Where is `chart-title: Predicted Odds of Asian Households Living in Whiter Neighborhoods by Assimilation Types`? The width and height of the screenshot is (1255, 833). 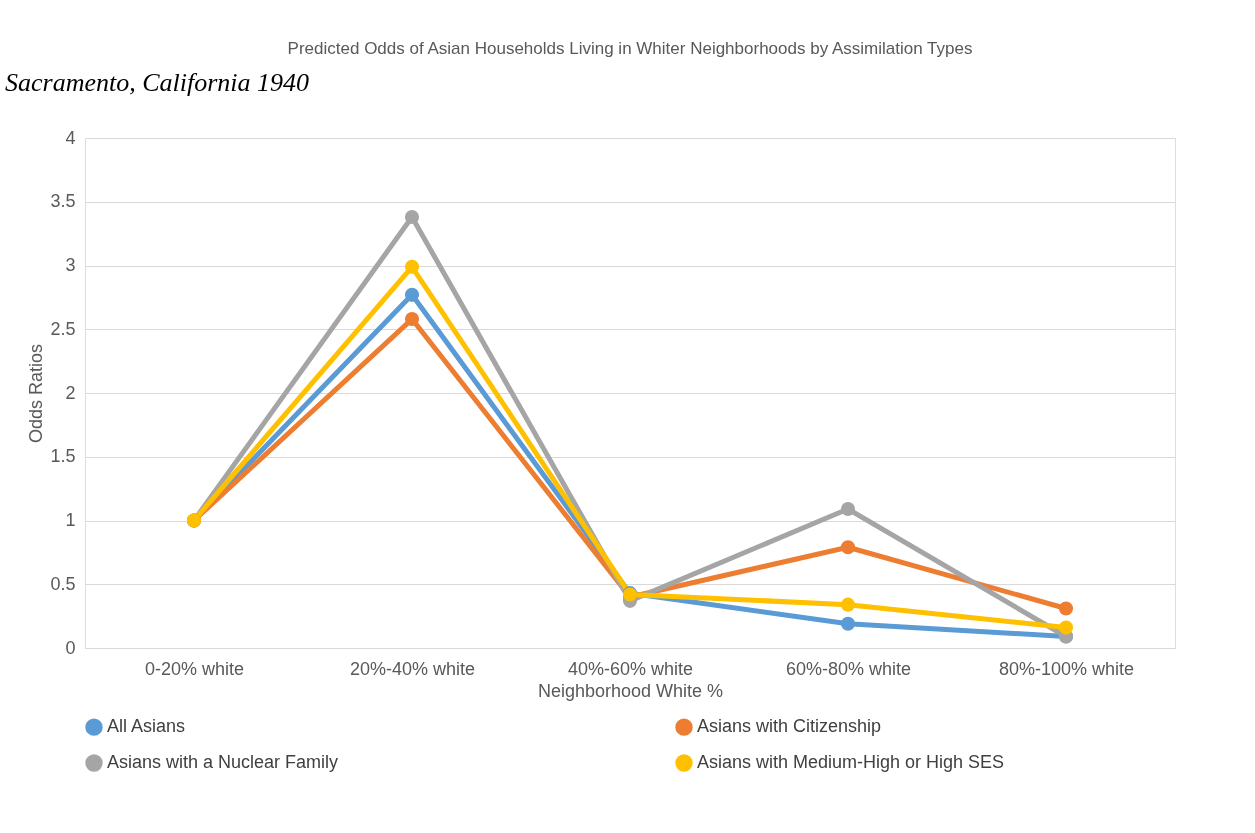 chart-title: Predicted Odds of Asian Households Living in Whiter Neighborhoods by Assimilation Types is located at coordinates (630, 48).